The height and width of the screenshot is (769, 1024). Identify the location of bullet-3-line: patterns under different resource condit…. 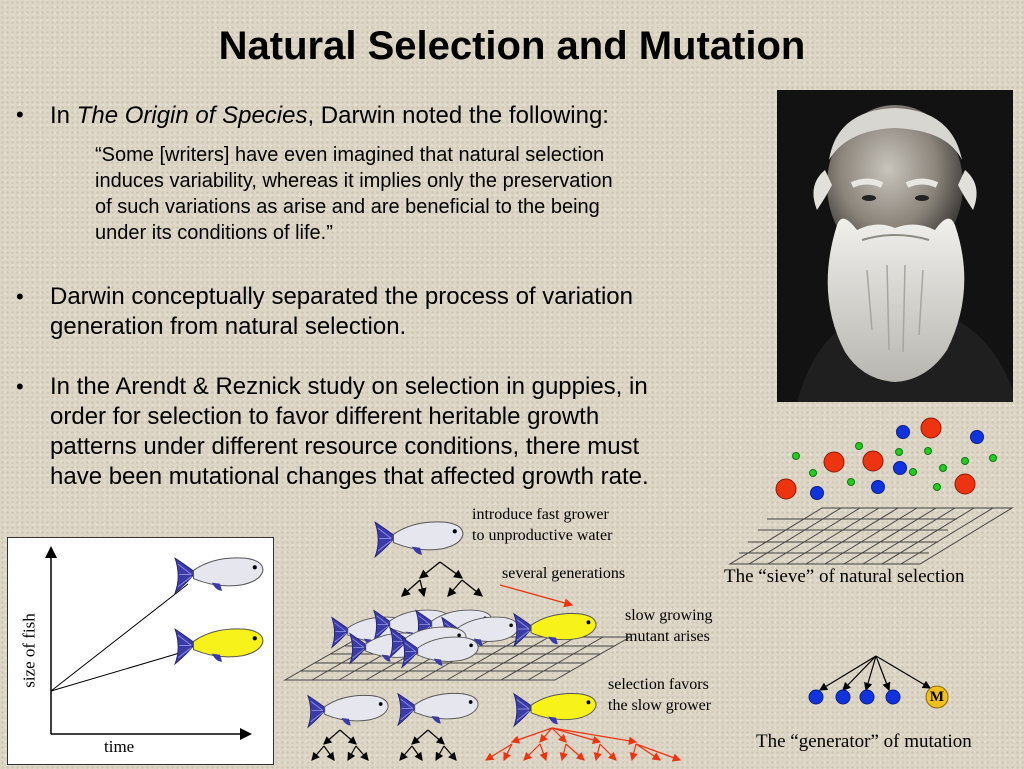
(345, 446).